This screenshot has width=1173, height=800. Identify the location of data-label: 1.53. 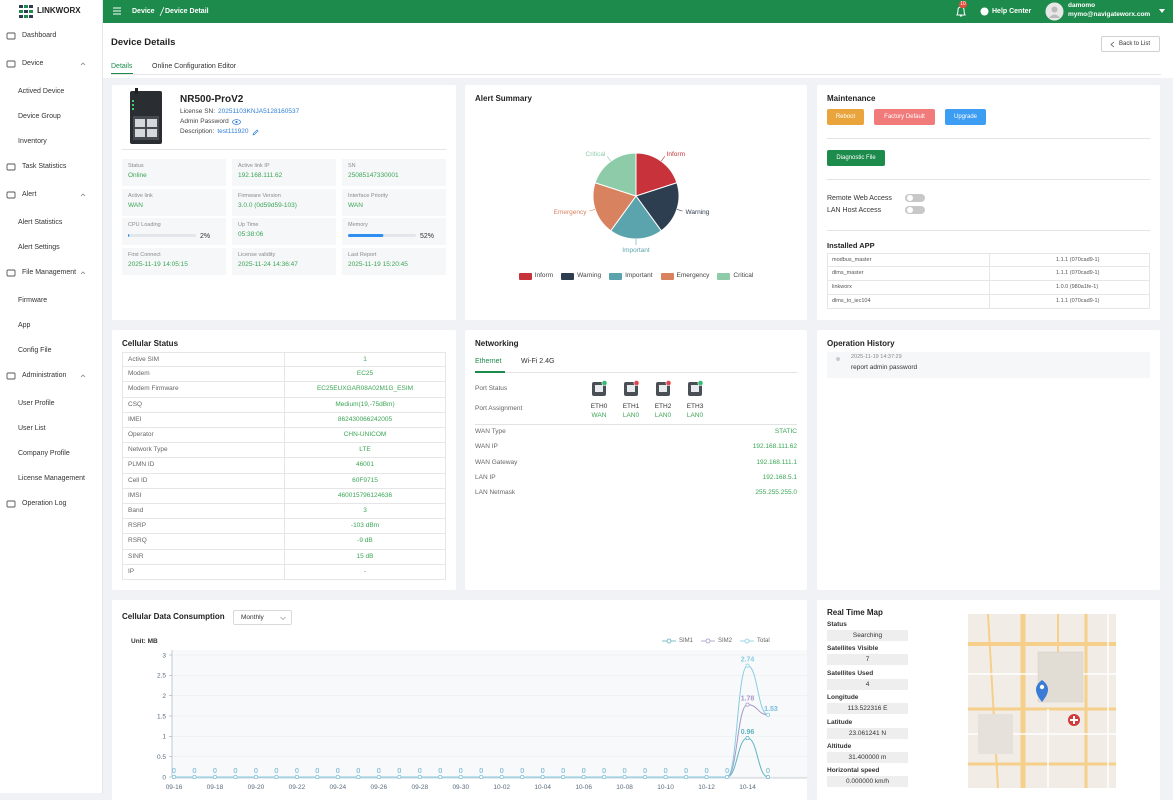
(771, 709).